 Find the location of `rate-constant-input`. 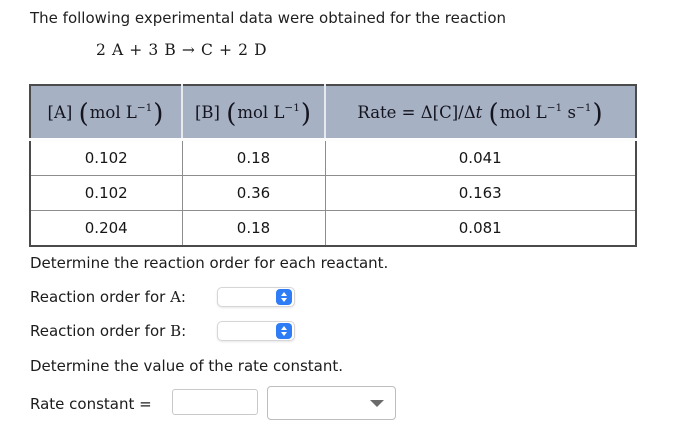

rate-constant-input is located at coordinates (215, 402).